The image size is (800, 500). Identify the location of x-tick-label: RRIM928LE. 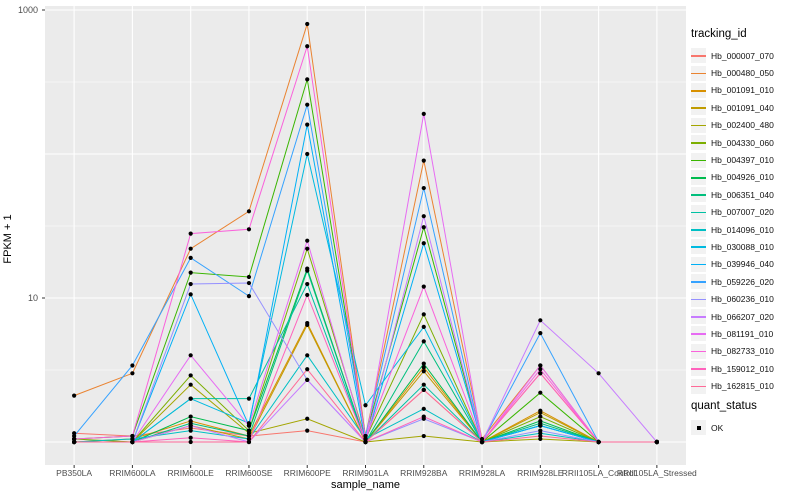
(540, 473).